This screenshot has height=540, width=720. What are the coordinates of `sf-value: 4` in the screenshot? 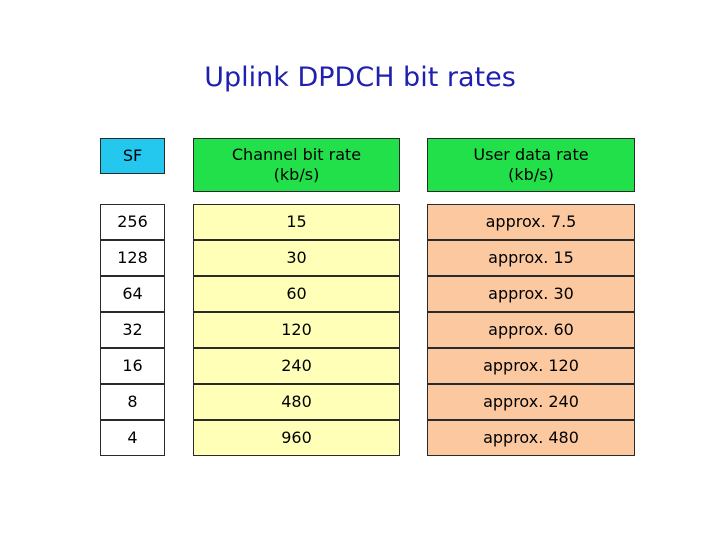 It's located at (132, 437).